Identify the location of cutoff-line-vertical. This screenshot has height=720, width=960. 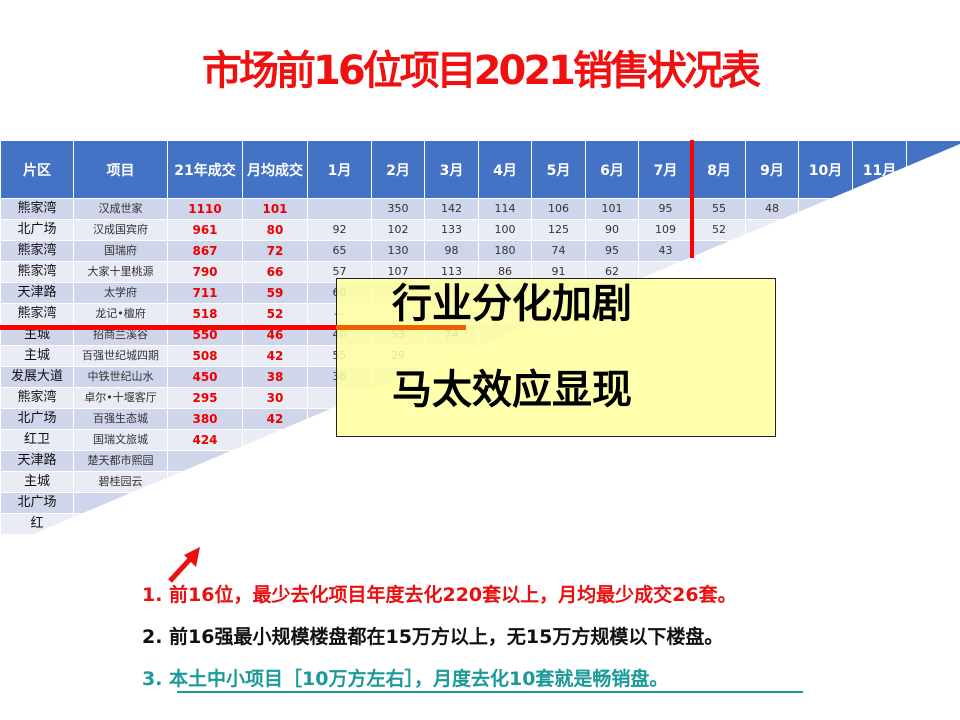
(692, 199).